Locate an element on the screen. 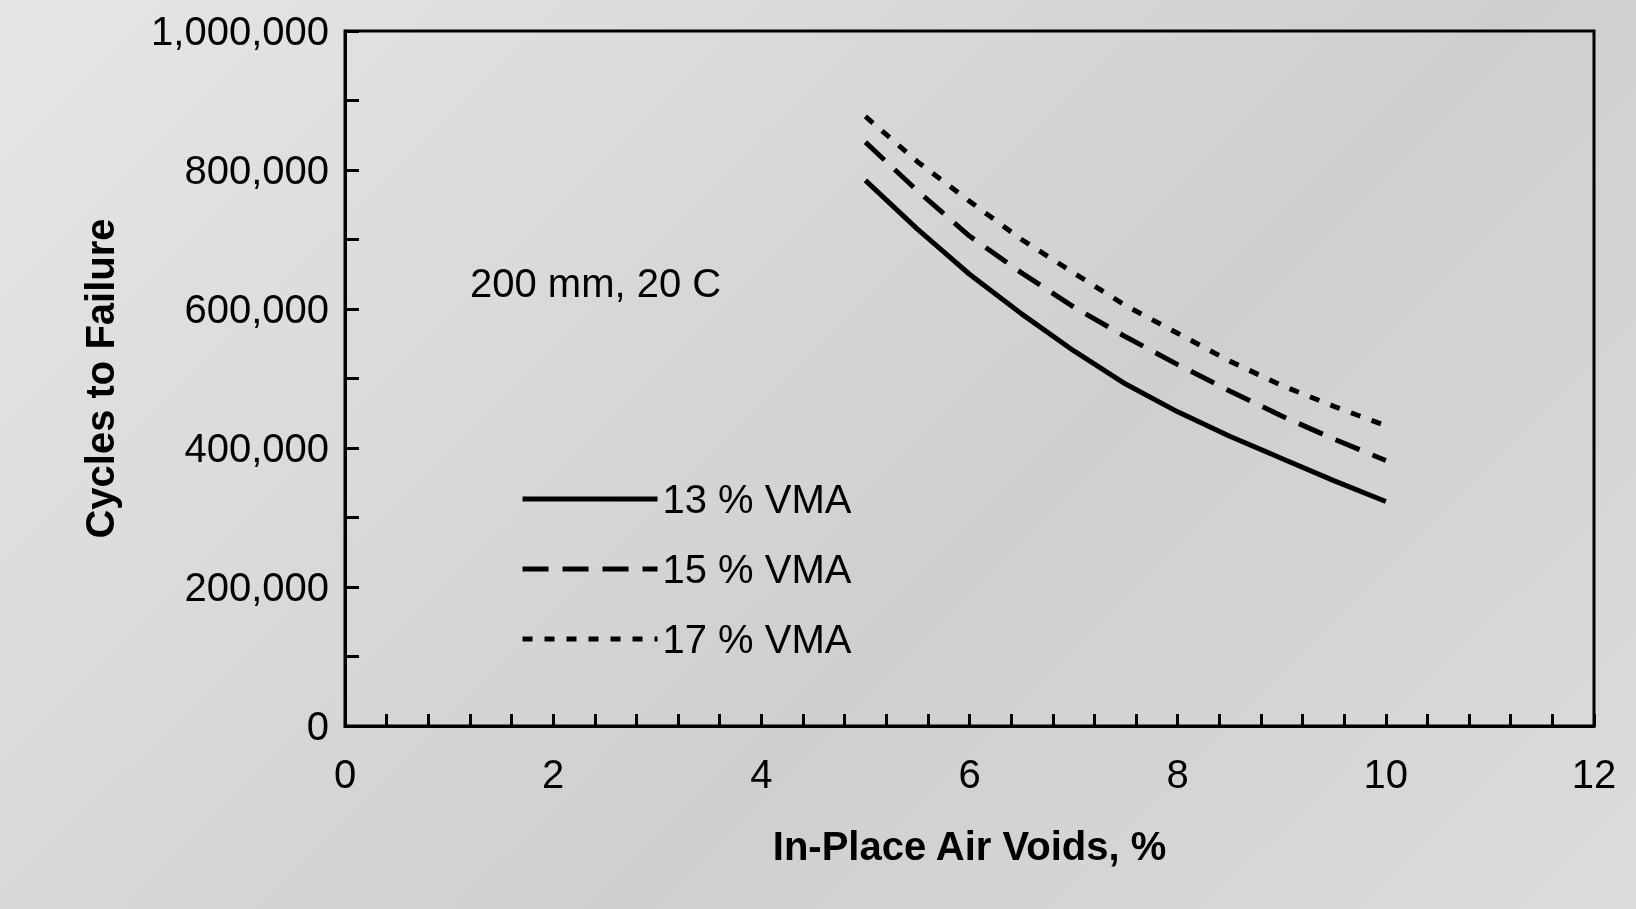 The image size is (1636, 909). x-axis-title: In-Place Air Voids, % is located at coordinates (969, 846).